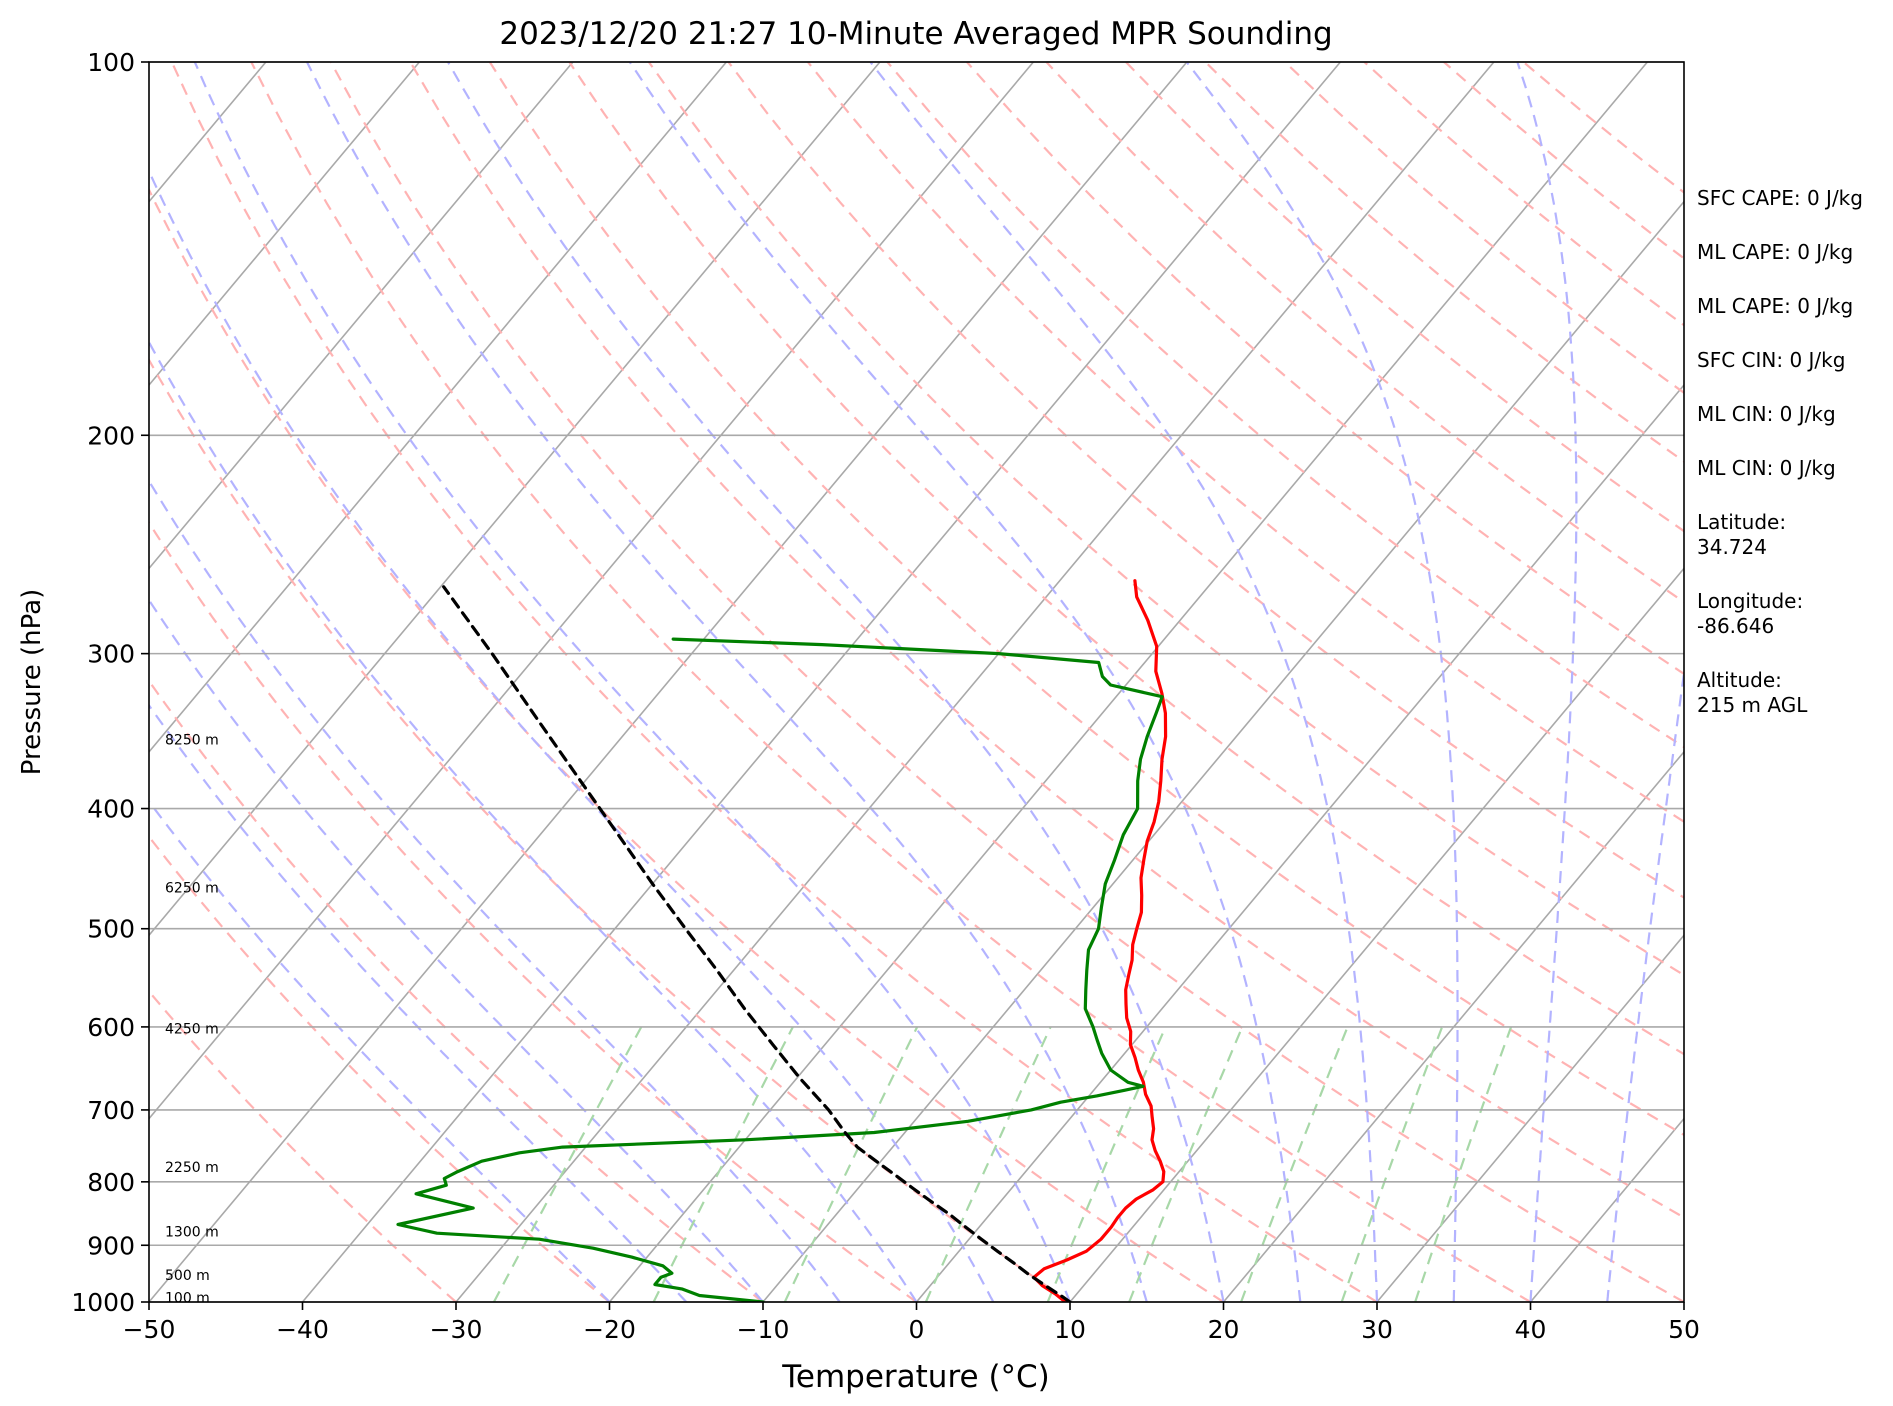 The width and height of the screenshot is (1893, 1406). I want to click on x-tick-label: 40, so click(1531, 1329).